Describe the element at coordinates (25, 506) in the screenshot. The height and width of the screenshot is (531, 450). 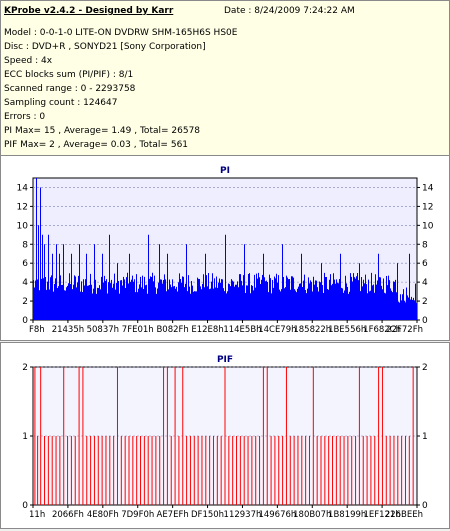
I see `pif-y-tick-label: 0` at that location.